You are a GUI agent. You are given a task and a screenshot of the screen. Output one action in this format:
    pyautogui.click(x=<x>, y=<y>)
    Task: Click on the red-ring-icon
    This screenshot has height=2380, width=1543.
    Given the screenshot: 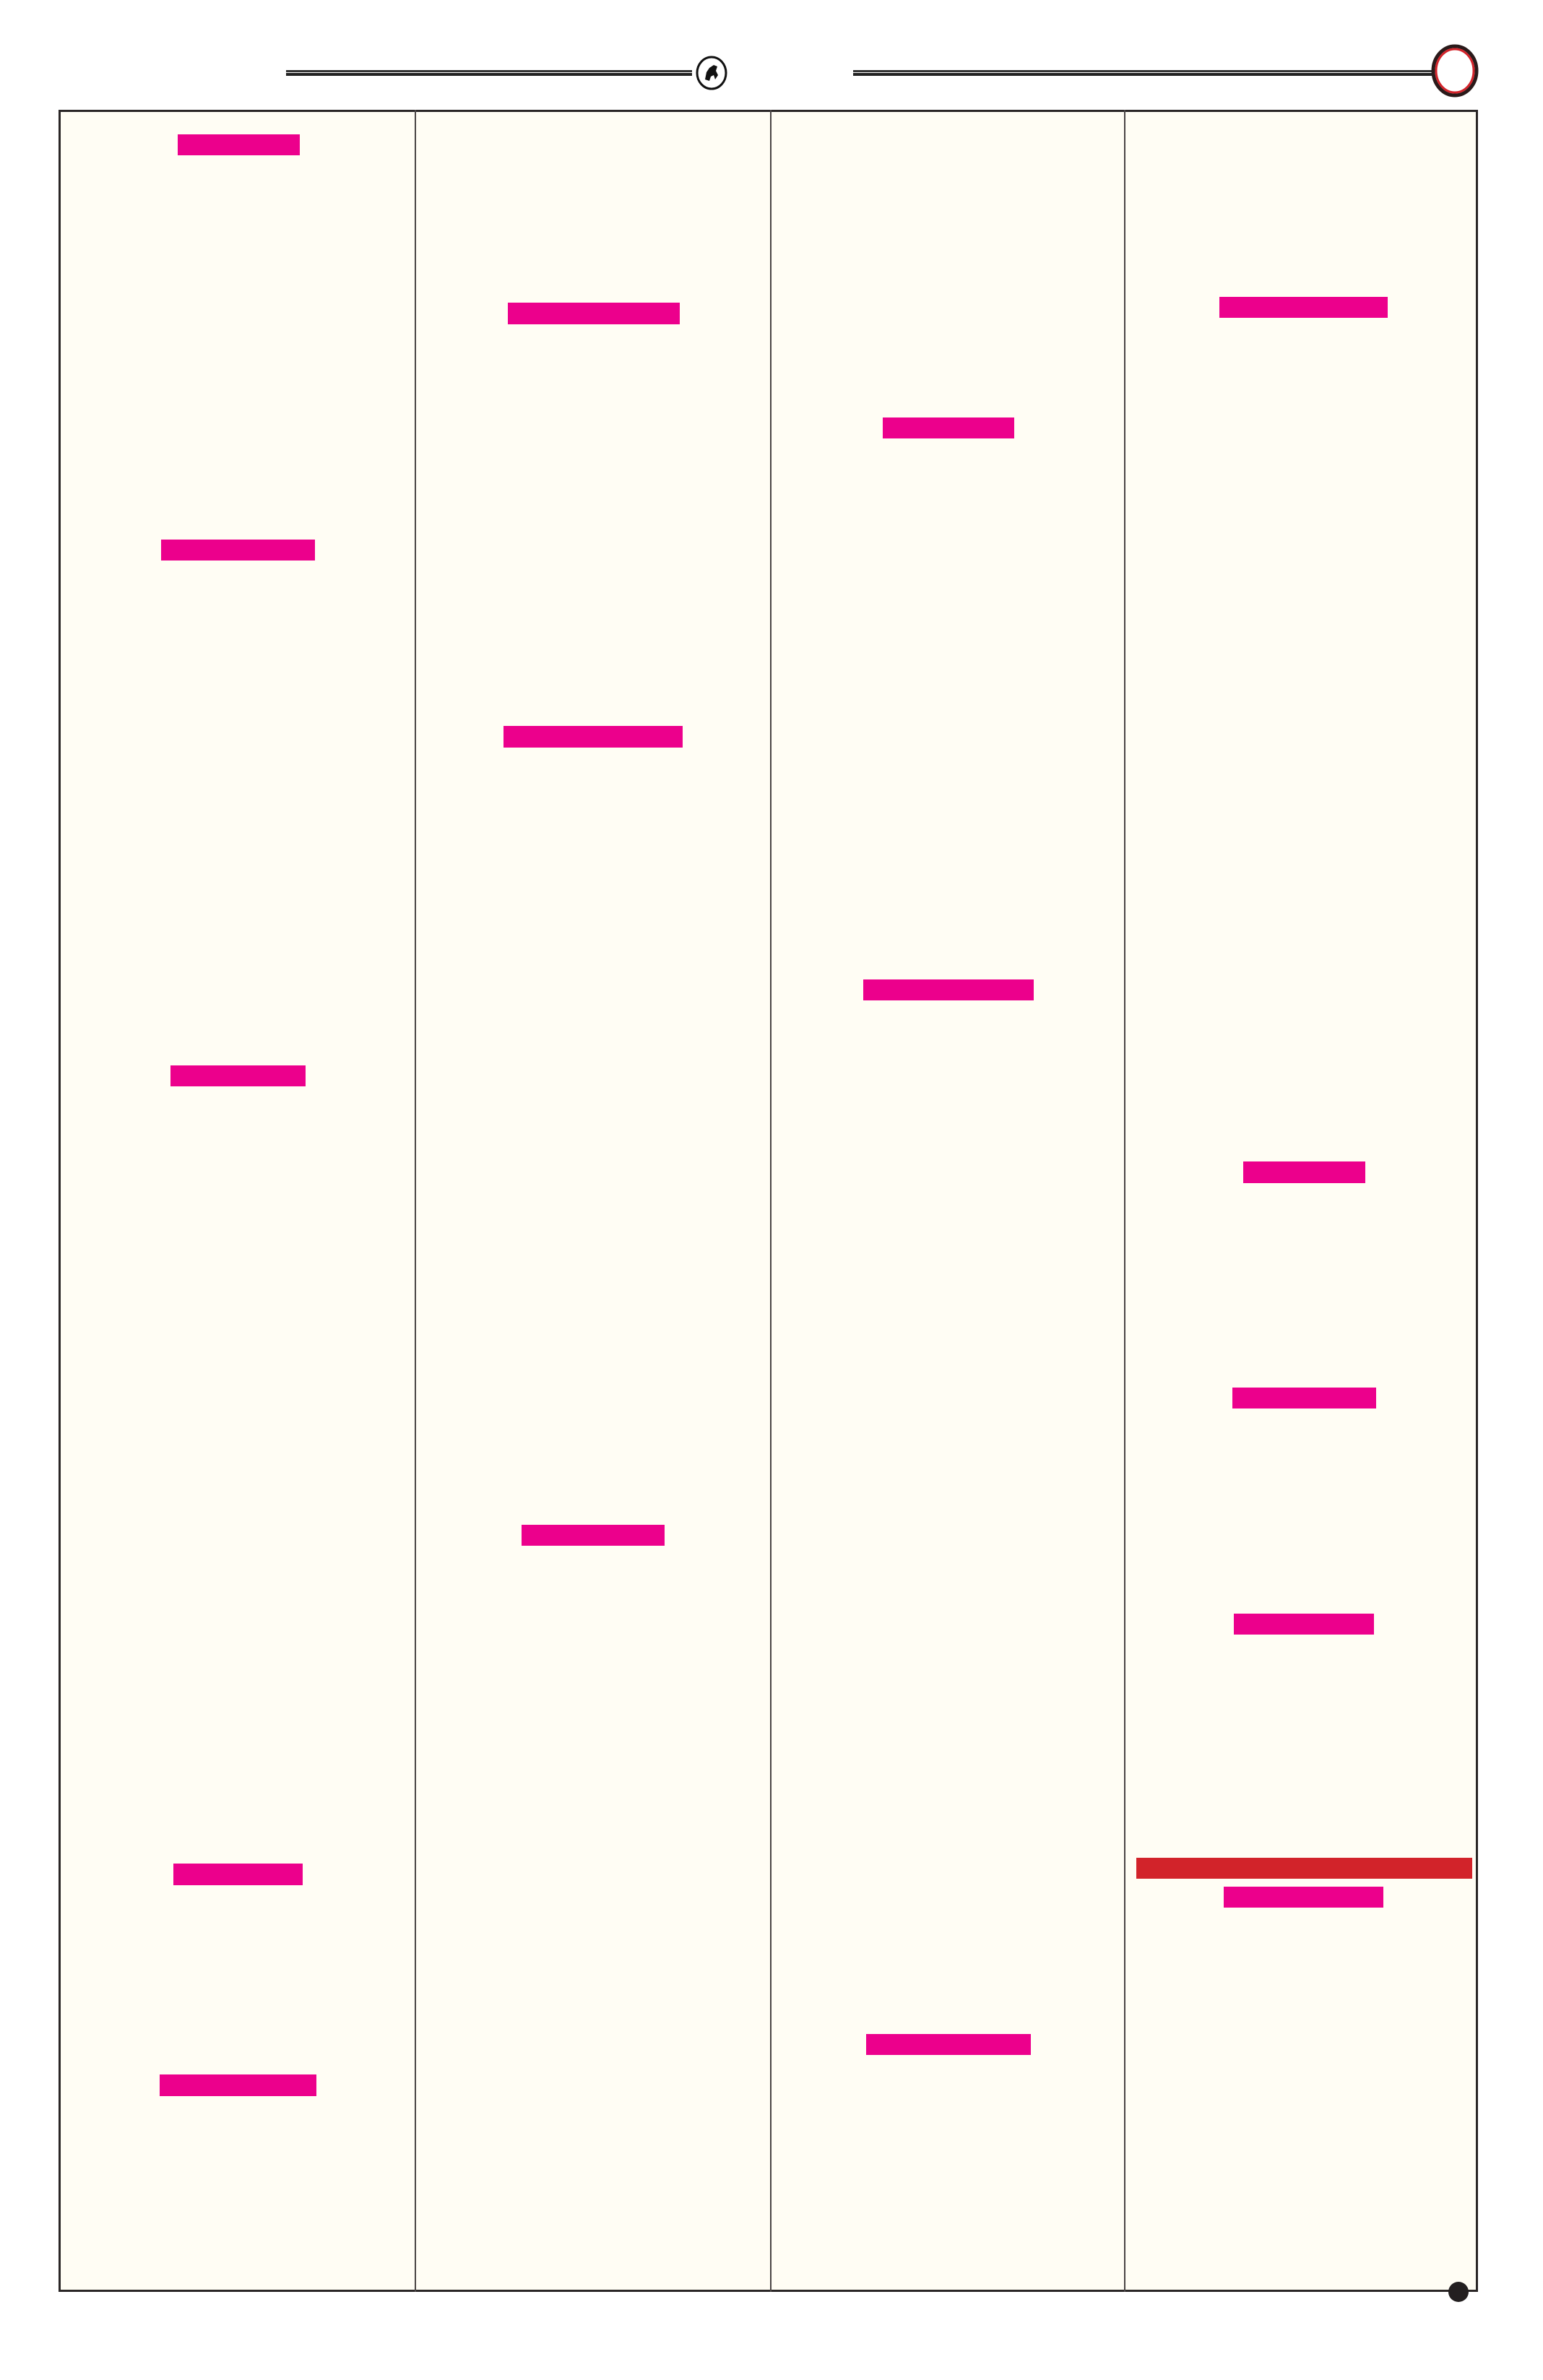 What is the action you would take?
    pyautogui.click(x=1455, y=71)
    